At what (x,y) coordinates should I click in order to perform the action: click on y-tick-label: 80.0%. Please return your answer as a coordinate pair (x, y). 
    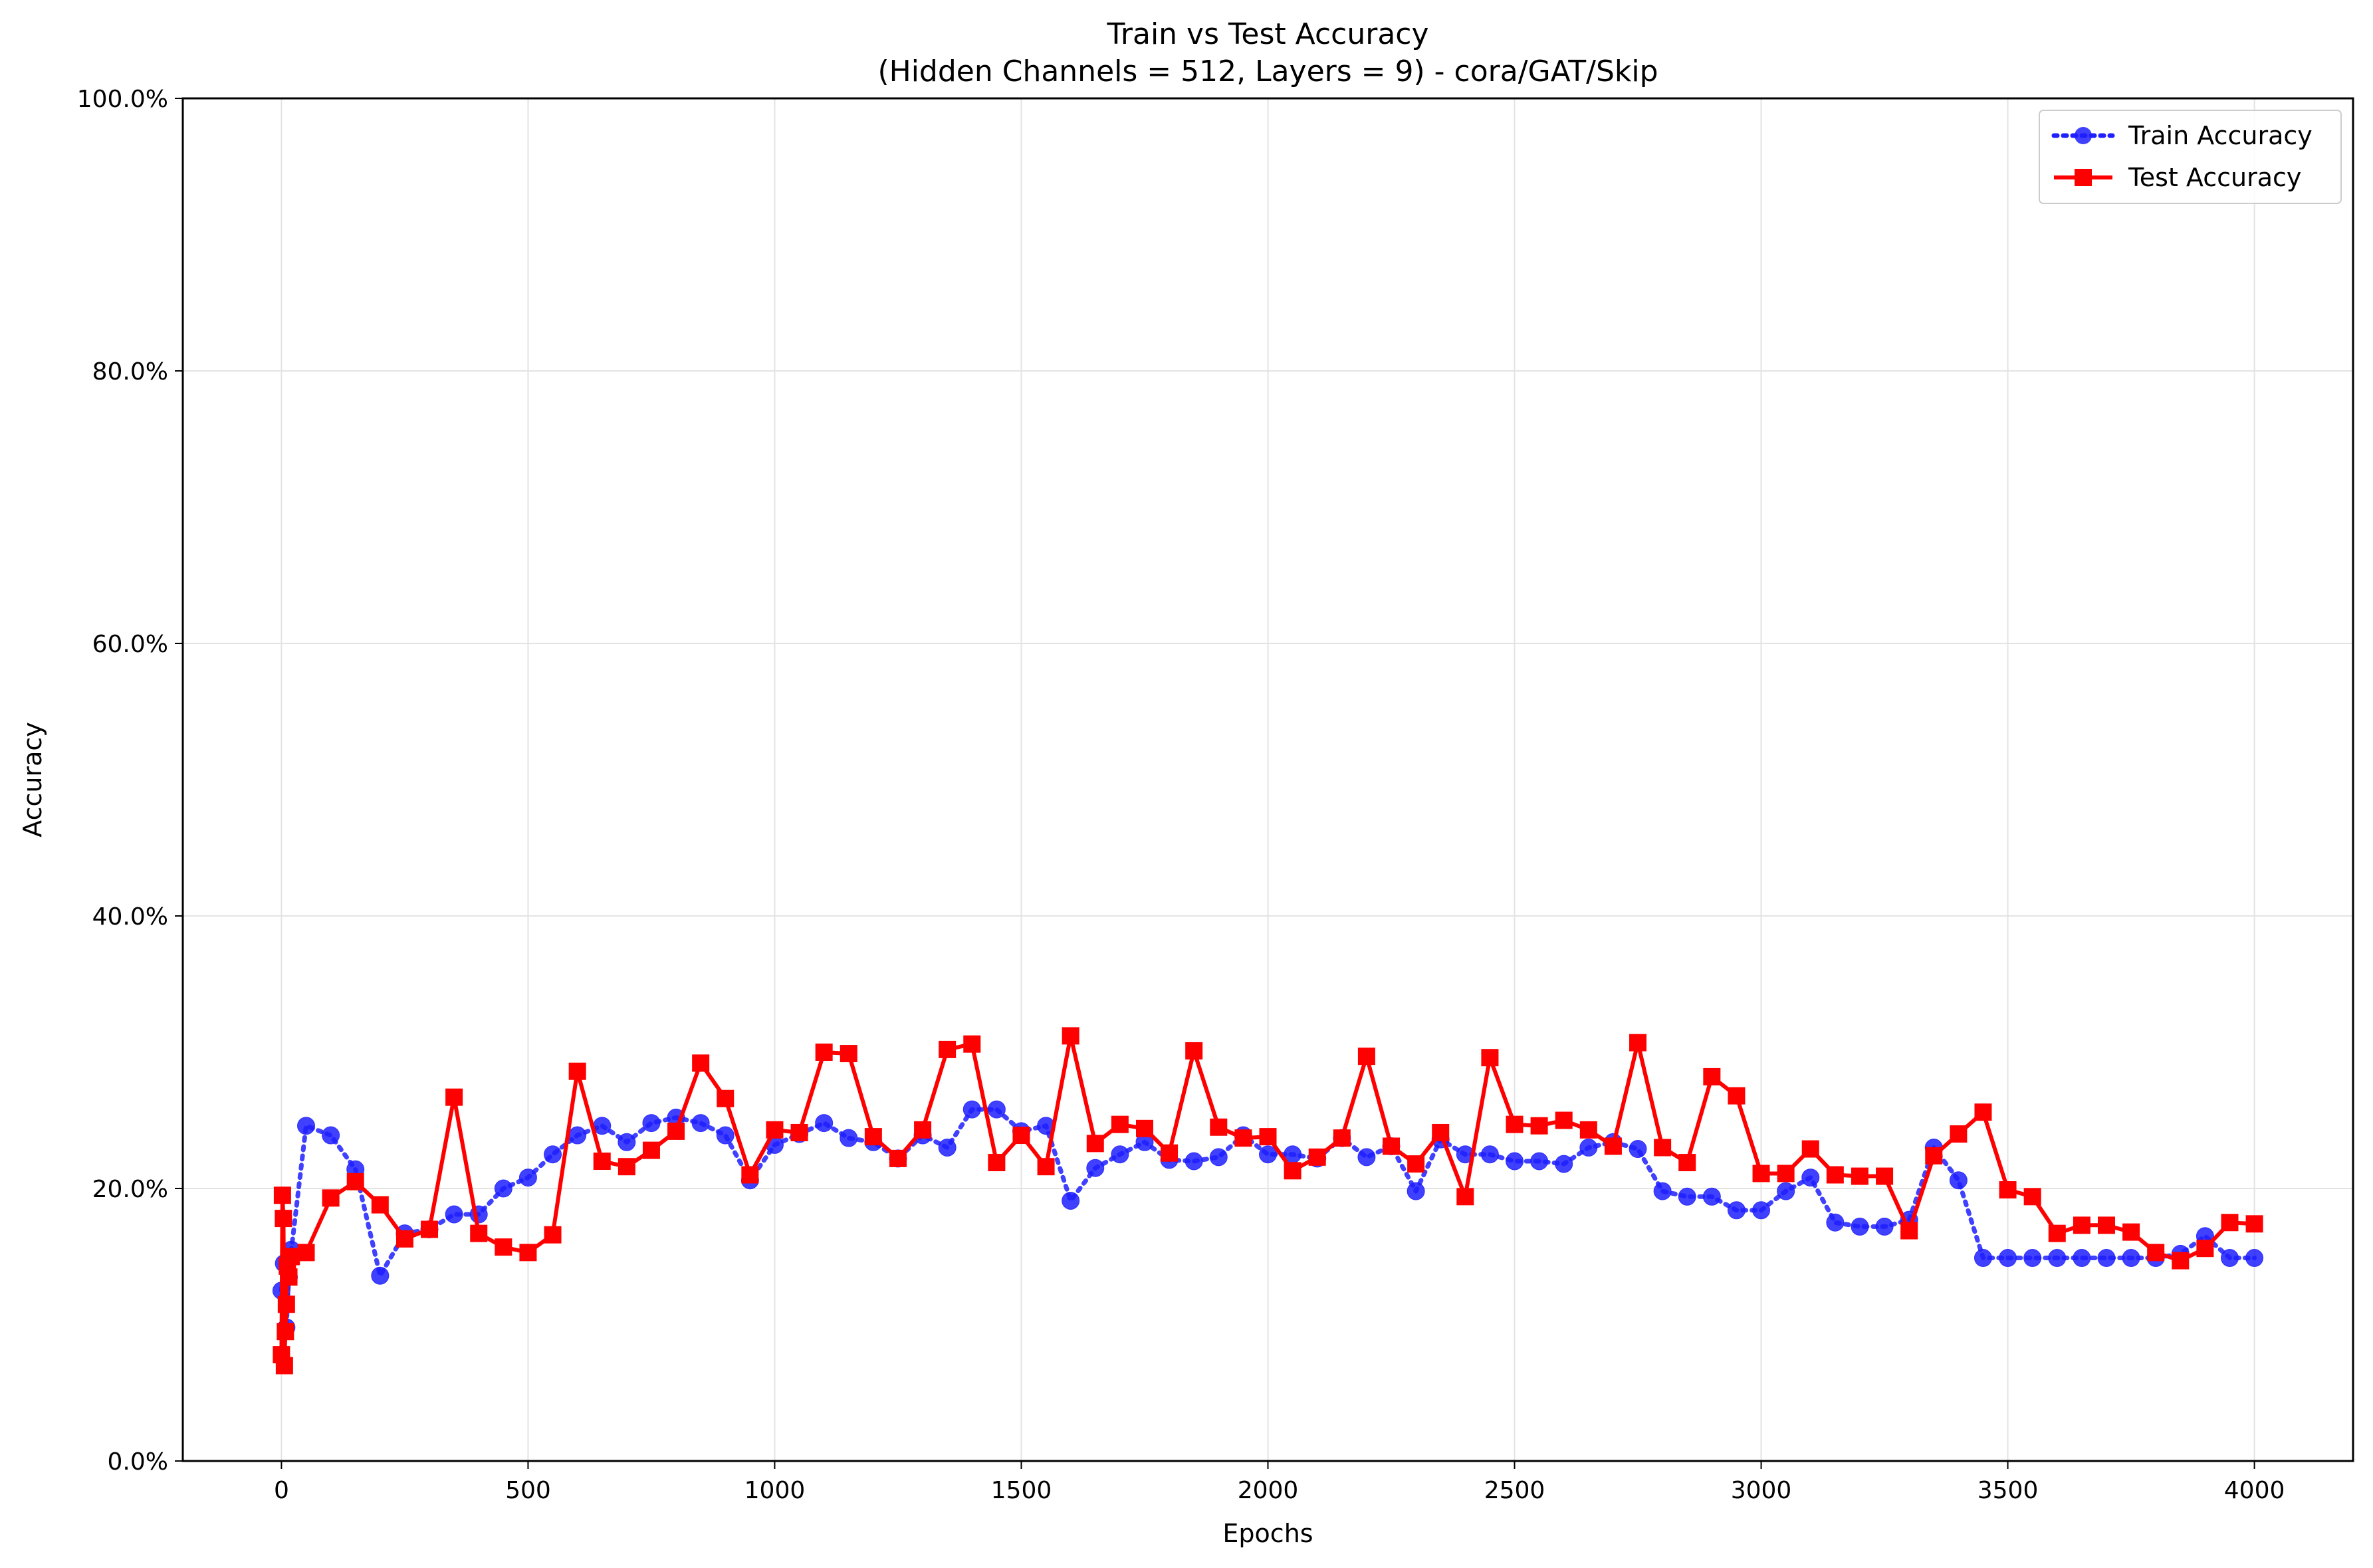
    Looking at the image, I should click on (130, 372).